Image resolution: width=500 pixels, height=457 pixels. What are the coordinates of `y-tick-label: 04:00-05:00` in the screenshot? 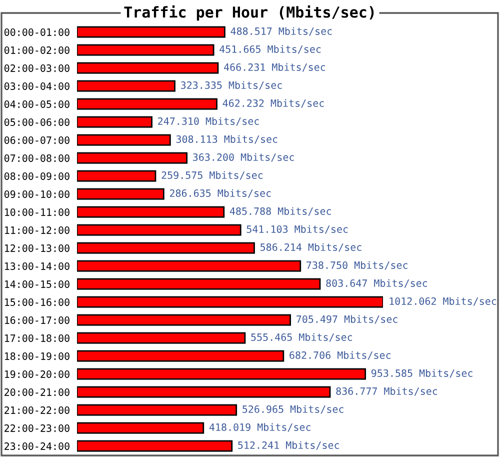 It's located at (37, 104).